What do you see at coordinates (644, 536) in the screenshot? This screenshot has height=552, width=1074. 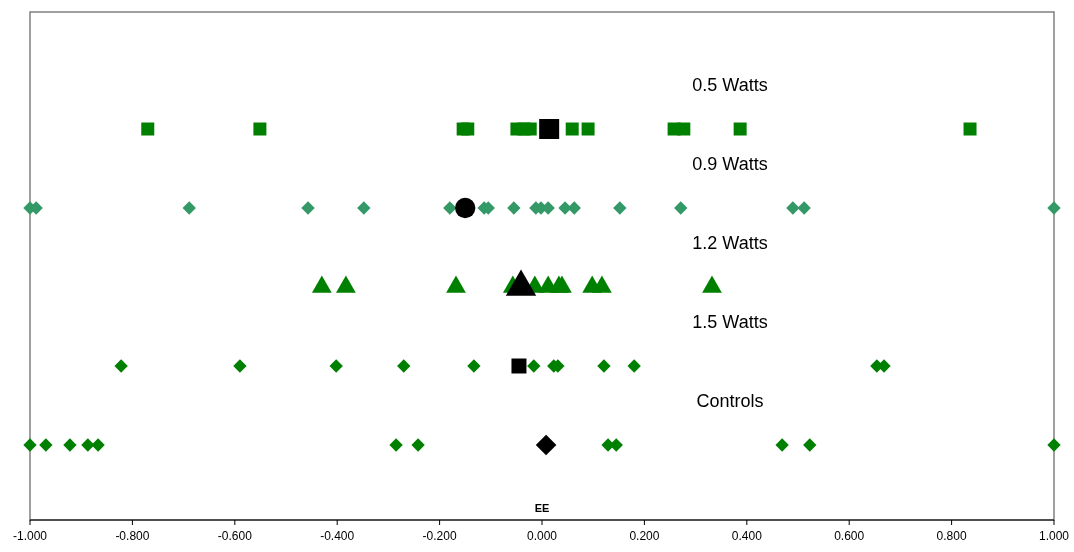 I see `x-tick-label: 0.200` at bounding box center [644, 536].